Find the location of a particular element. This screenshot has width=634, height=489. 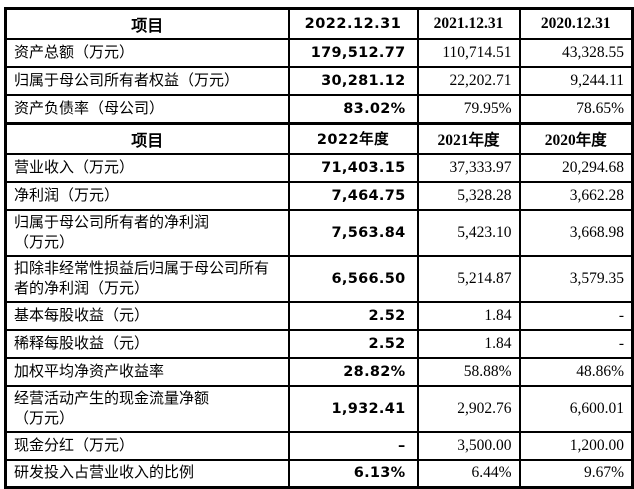

value-2022: 1,932.41 is located at coordinates (353, 408).